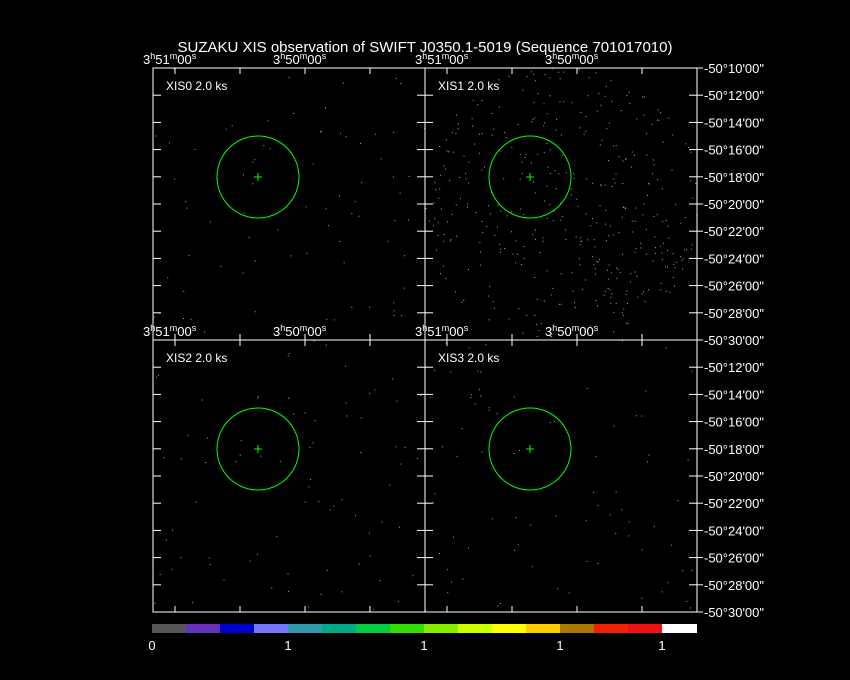 Image resolution: width=850 pixels, height=680 pixels. I want to click on colorbar-segment, so click(441, 628).